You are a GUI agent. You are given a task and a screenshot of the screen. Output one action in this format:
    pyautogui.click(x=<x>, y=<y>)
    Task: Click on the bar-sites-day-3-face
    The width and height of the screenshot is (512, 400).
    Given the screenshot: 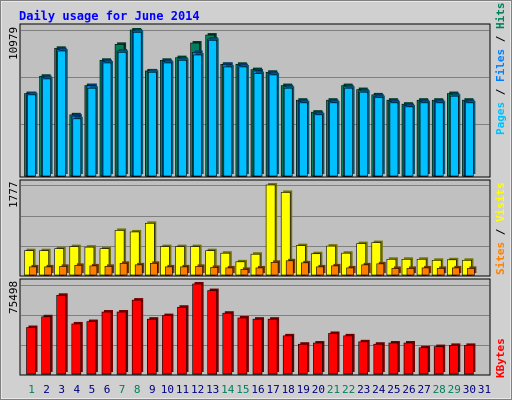 What is the action you would take?
    pyautogui.click(x=63, y=271)
    